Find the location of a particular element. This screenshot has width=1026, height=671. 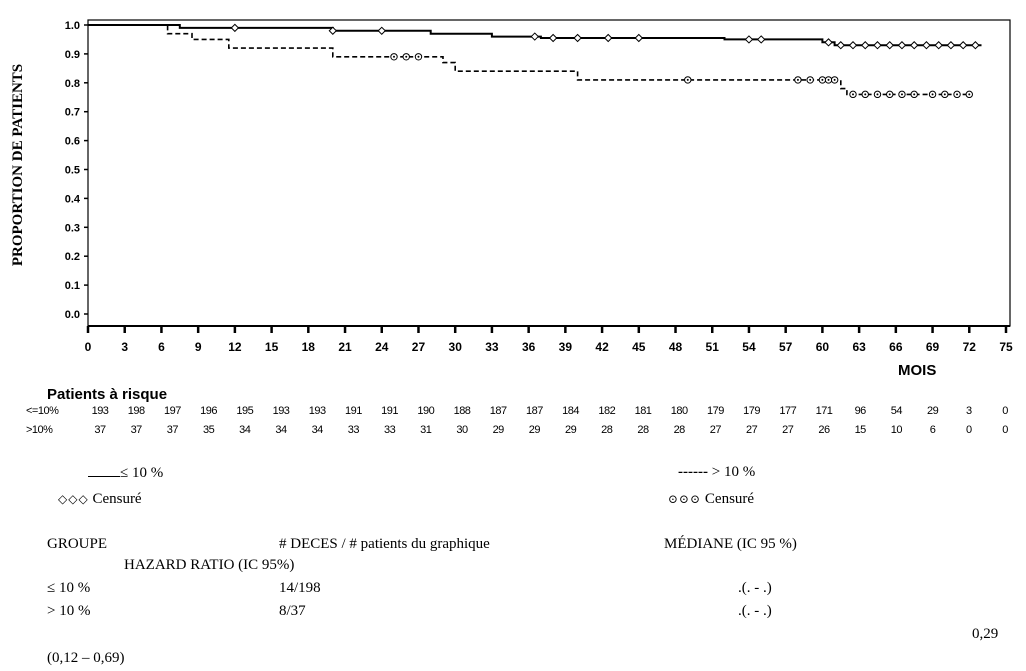

table-header-deaths: # DECES / # patients du graphique is located at coordinates (384, 544).